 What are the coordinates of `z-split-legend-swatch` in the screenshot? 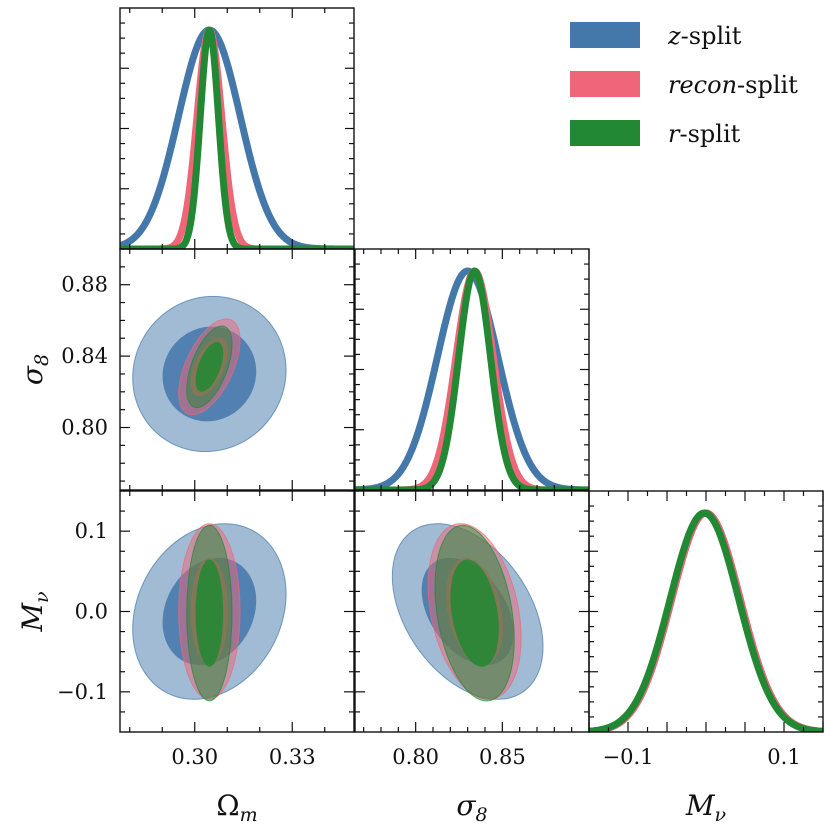 It's located at (605, 35).